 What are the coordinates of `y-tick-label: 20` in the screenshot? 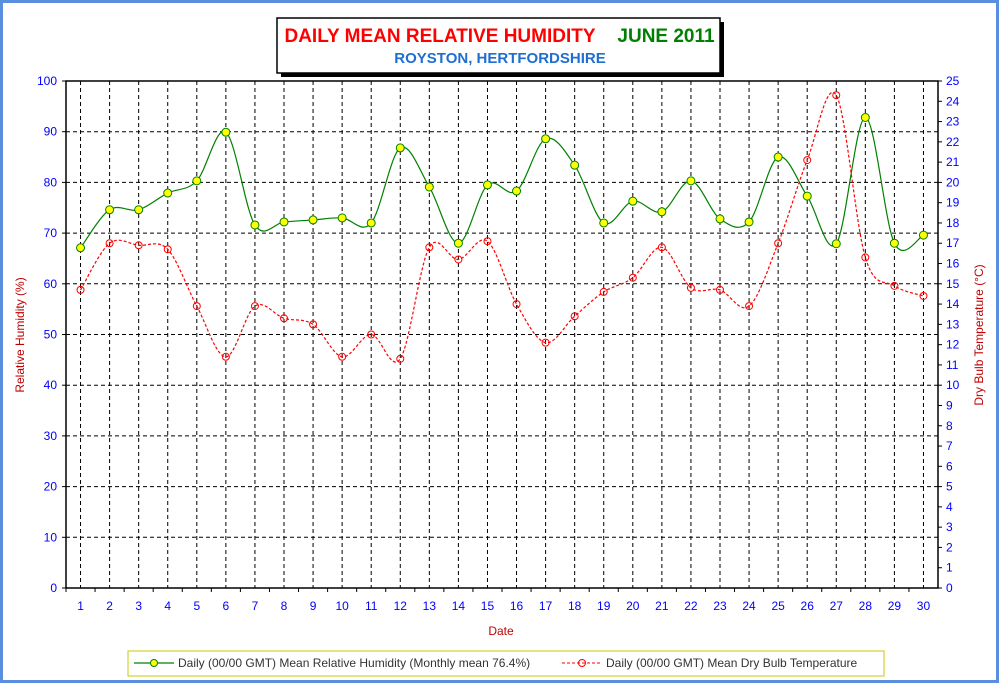 It's located at (51, 487).